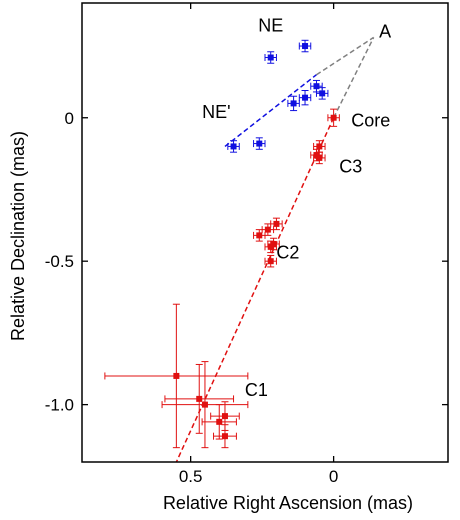 The image size is (460, 520). Describe the element at coordinates (256, 390) in the screenshot. I see `annotation-label: C1` at that location.